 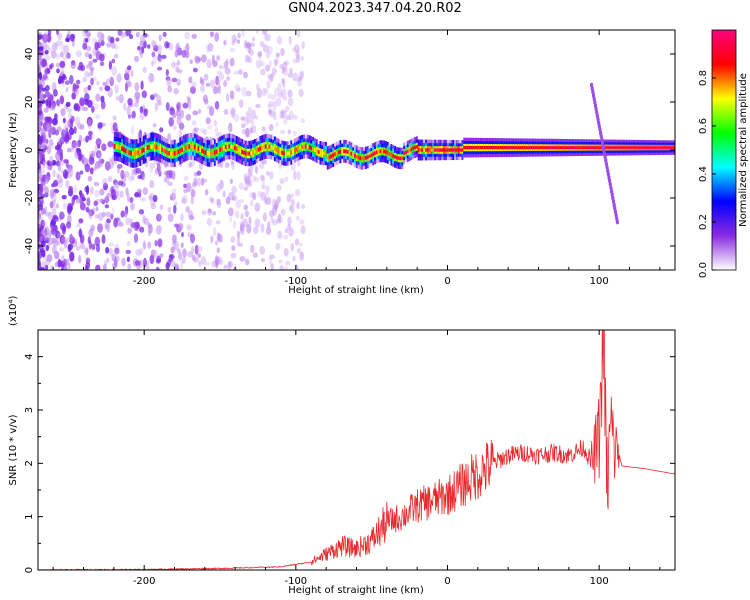 I want to click on spectrogram-y-tick-label: 40, so click(x=29, y=54).